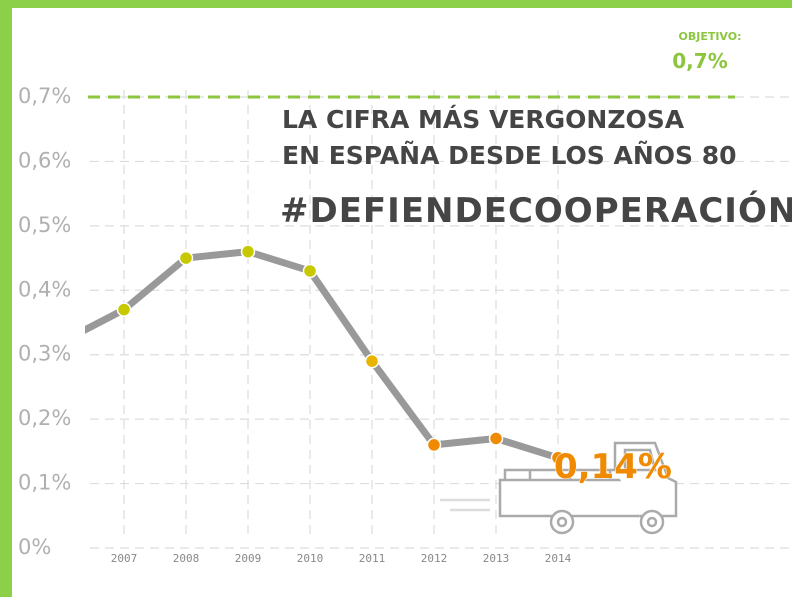 The width and height of the screenshot is (792, 597). Describe the element at coordinates (44, 483) in the screenshot. I see `y-tick-label: 0,1%` at that location.